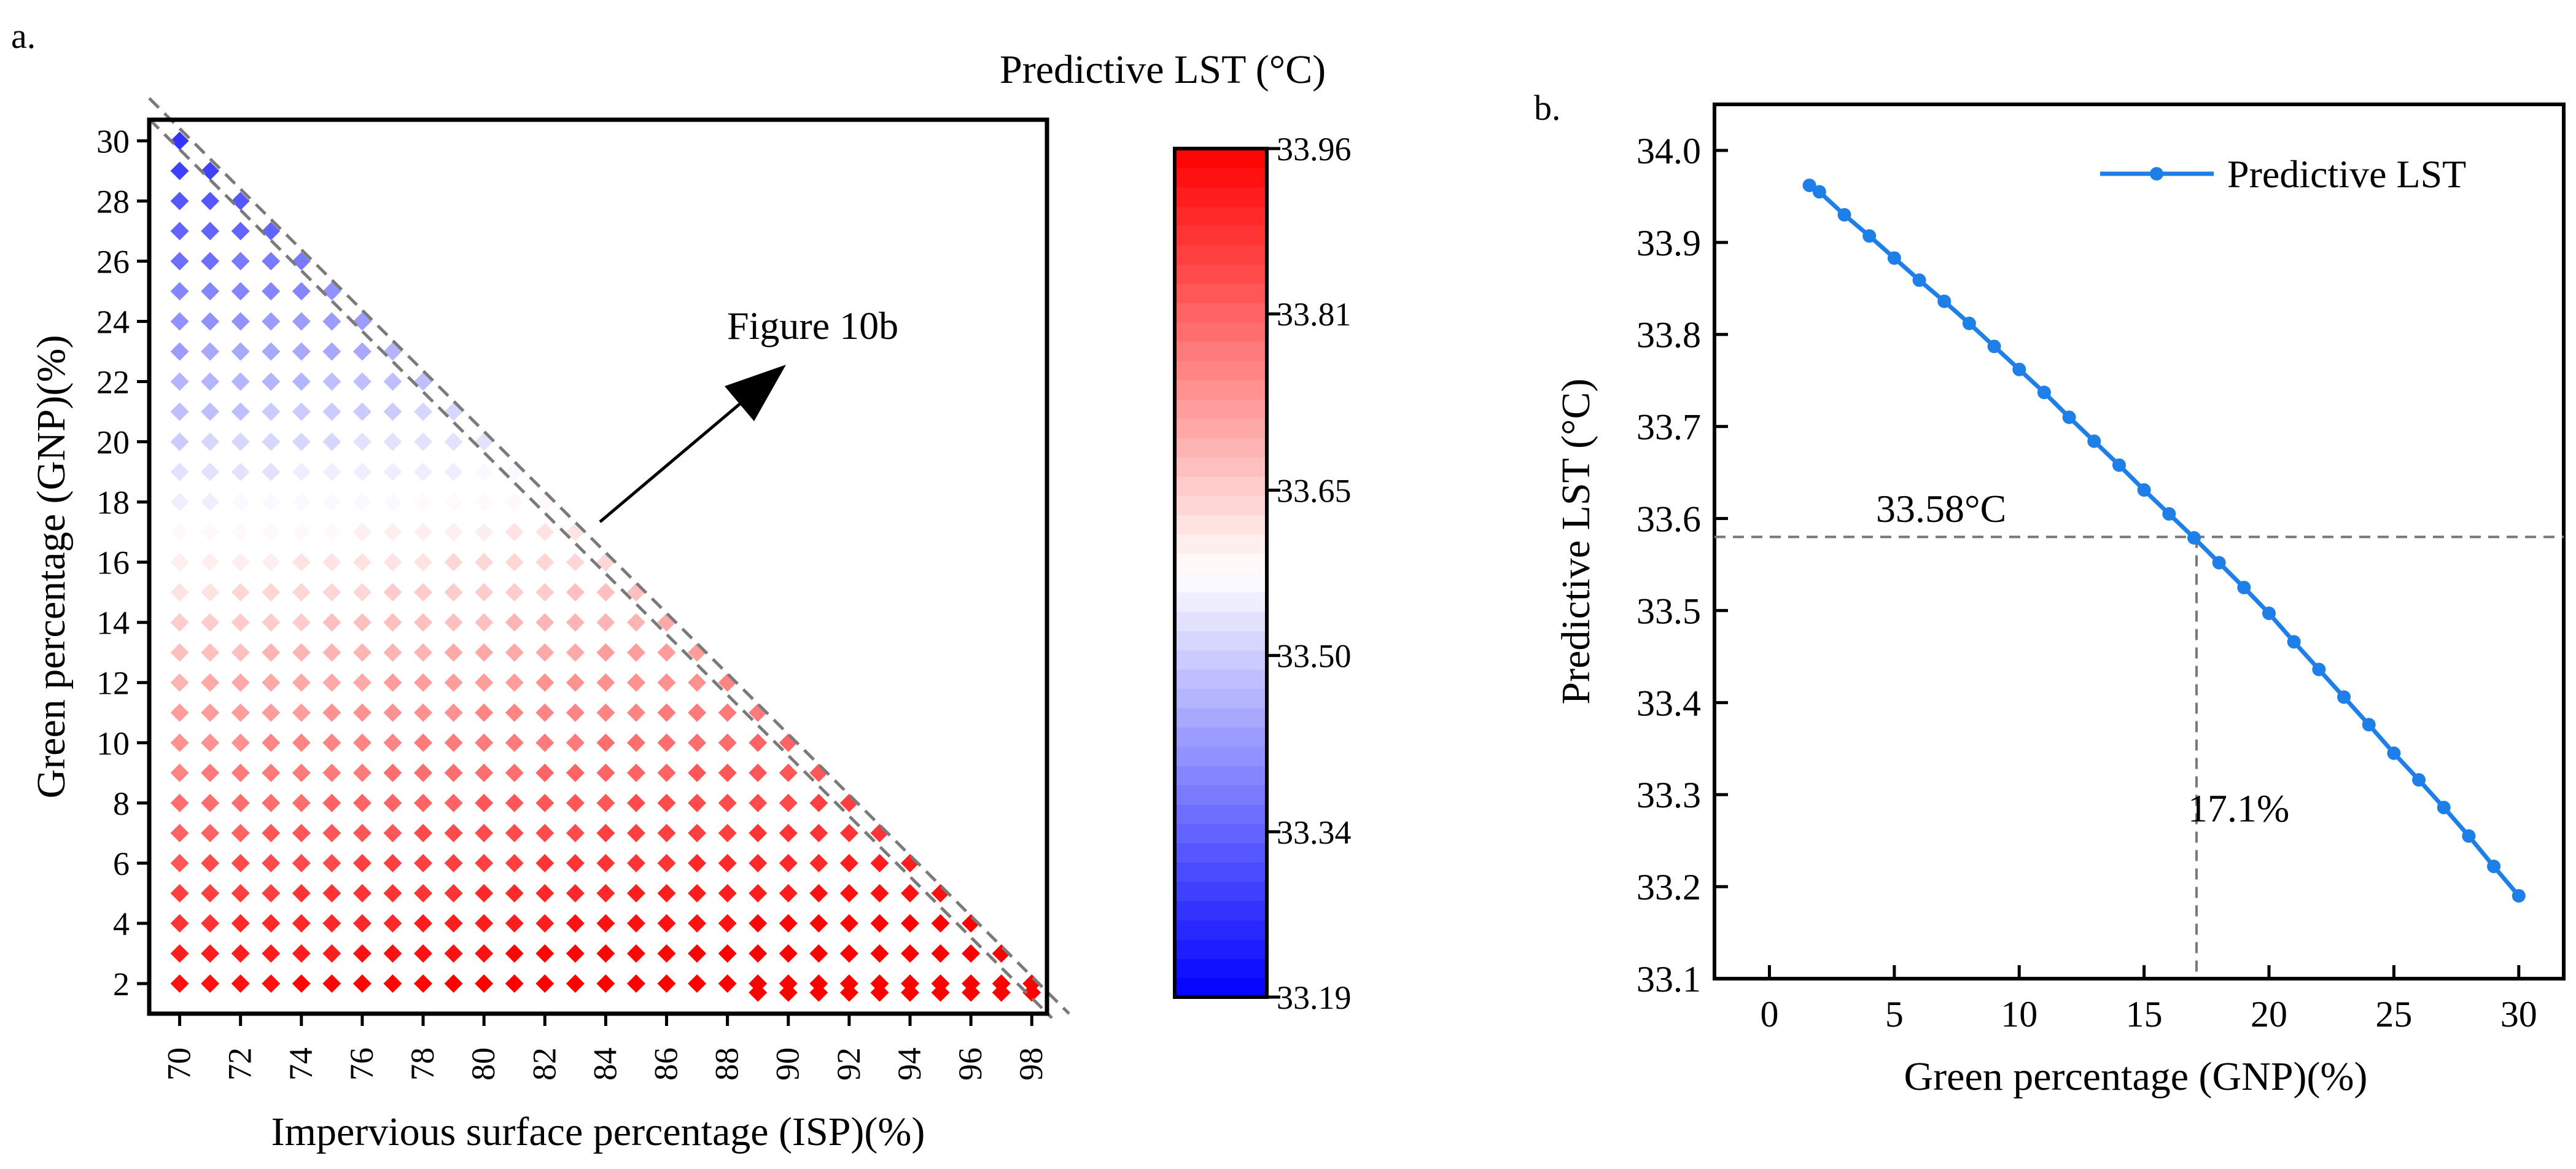 This screenshot has width=2576, height=1169. What do you see at coordinates (2283, 174) in the screenshot?
I see `legend: Predictive LST` at bounding box center [2283, 174].